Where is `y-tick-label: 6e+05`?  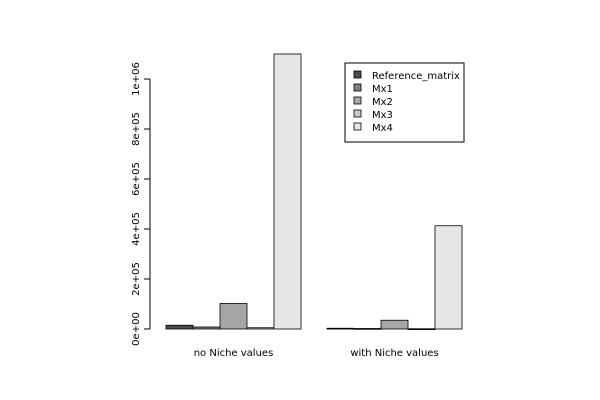 y-tick-label: 6e+05 is located at coordinates (136, 179).